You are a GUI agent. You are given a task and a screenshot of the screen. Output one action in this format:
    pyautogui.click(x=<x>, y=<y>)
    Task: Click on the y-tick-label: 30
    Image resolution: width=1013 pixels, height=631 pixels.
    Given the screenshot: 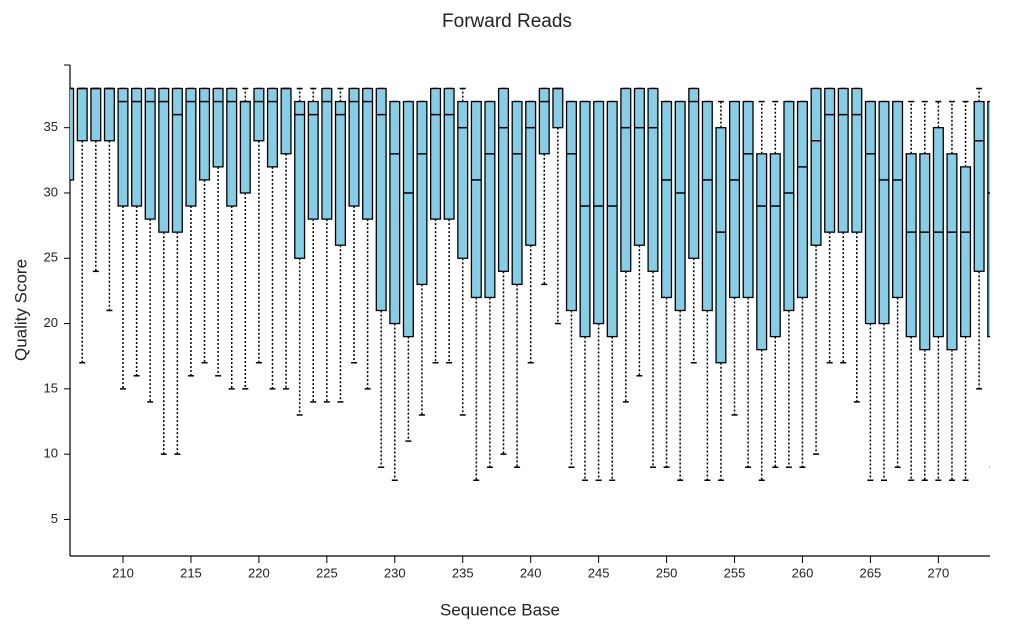 What is the action you would take?
    pyautogui.click(x=51, y=191)
    